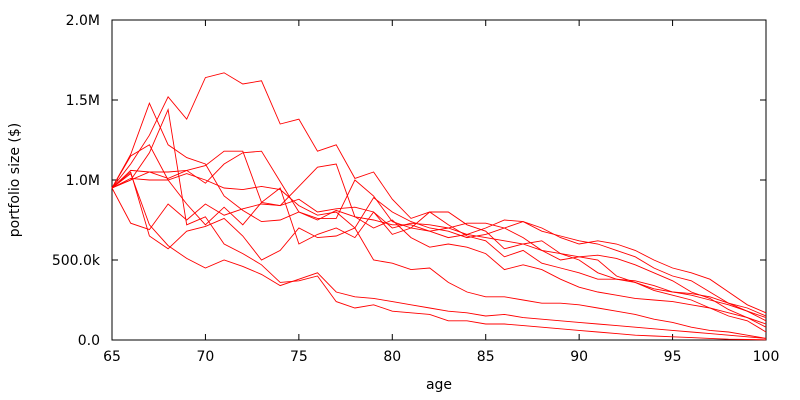 This screenshot has width=800, height=400. What do you see at coordinates (15, 180) in the screenshot?
I see `y-axis-label: portfolio size ($)` at bounding box center [15, 180].